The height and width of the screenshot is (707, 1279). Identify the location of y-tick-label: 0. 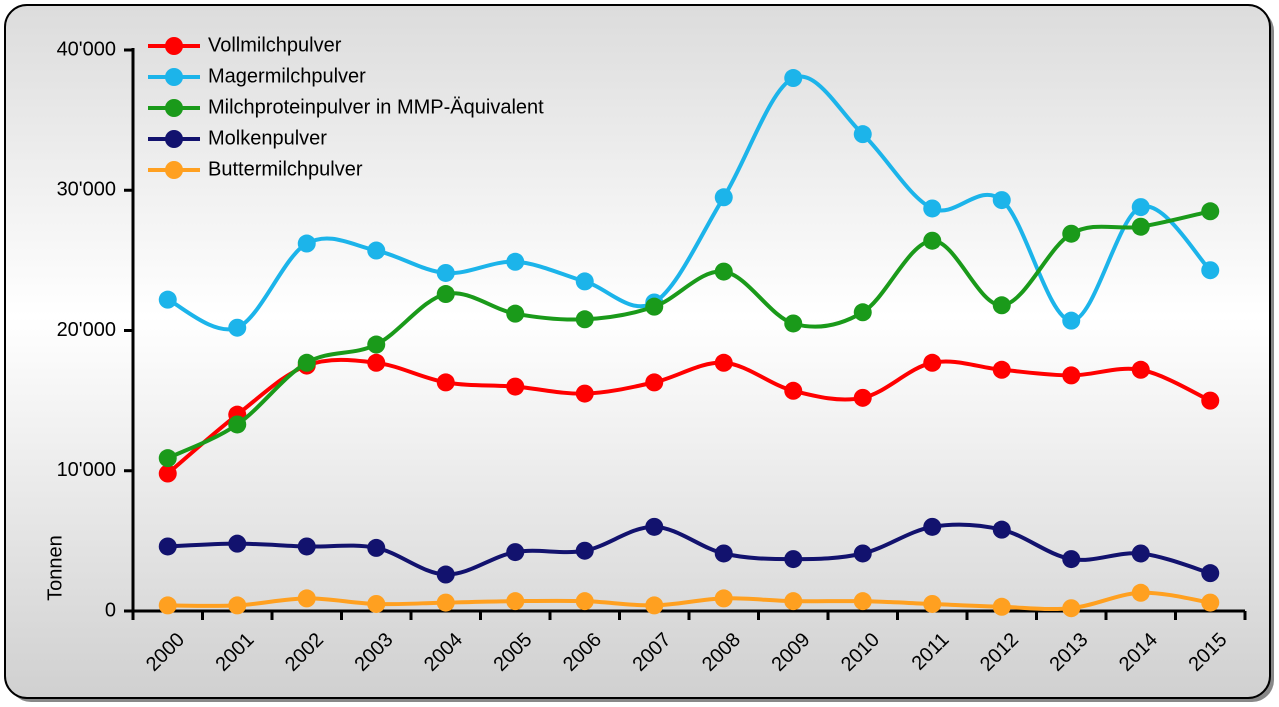
(110, 610).